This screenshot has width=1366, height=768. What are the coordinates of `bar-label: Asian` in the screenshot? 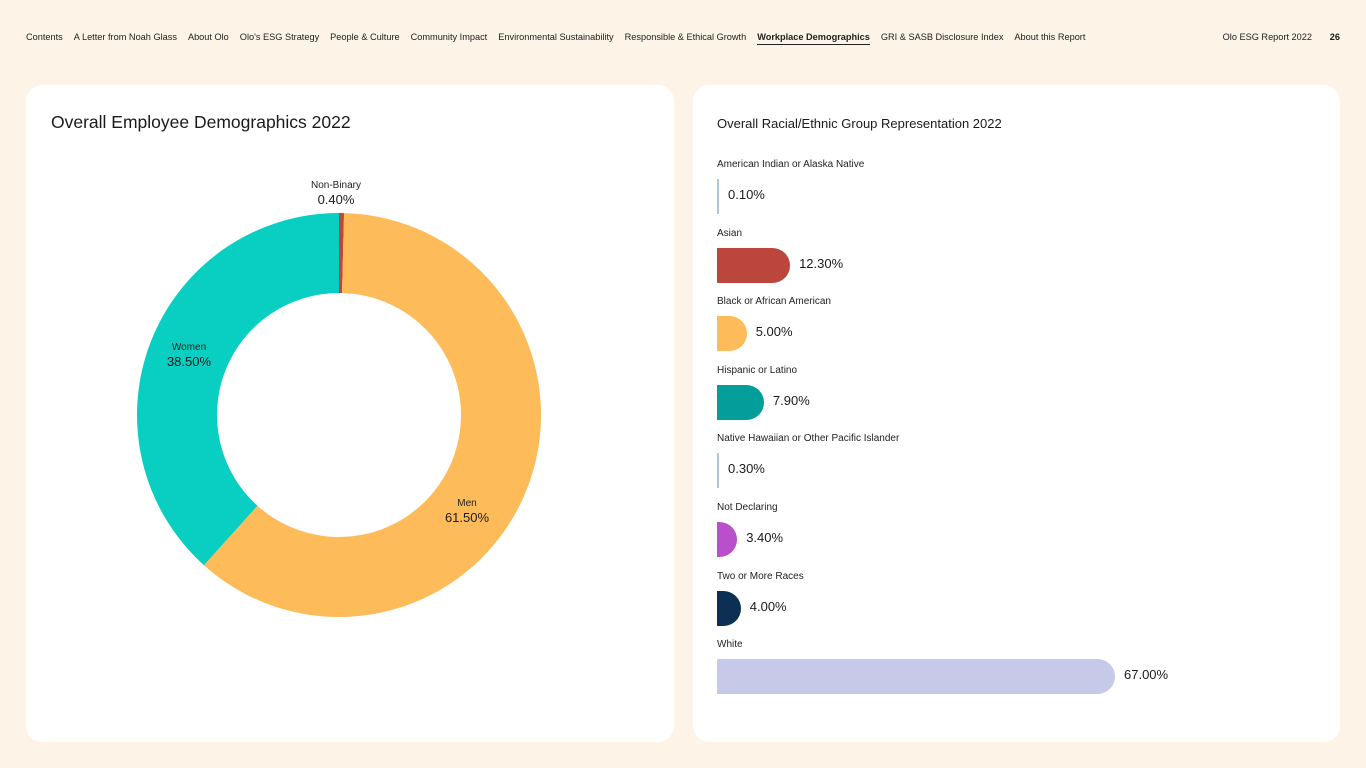 It's located at (730, 233).